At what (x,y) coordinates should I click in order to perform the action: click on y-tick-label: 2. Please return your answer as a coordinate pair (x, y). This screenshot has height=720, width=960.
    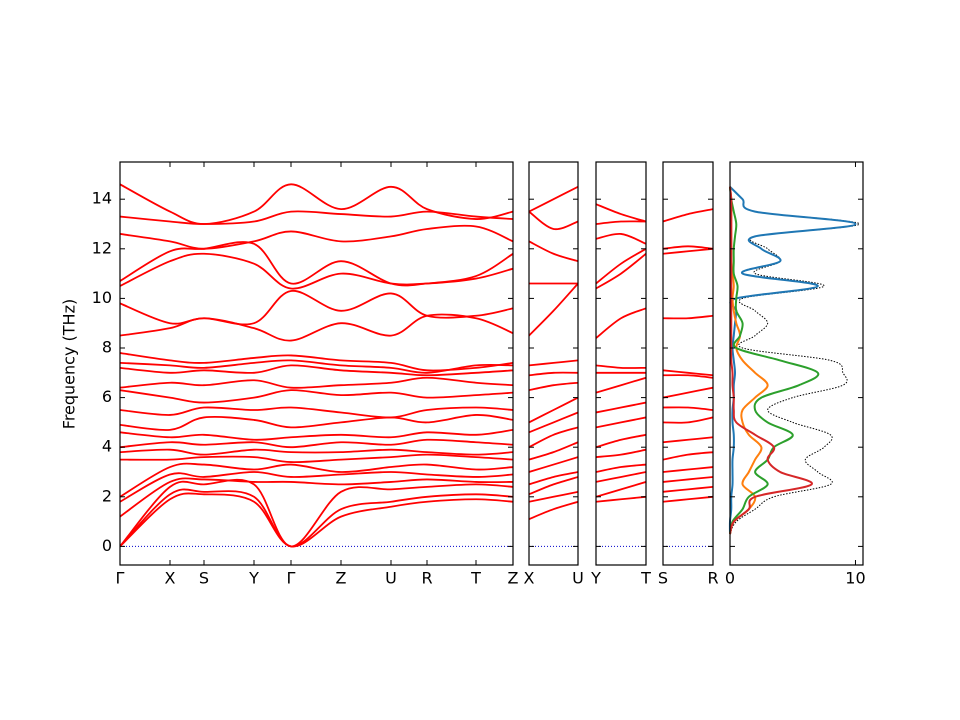
    Looking at the image, I should click on (107, 495).